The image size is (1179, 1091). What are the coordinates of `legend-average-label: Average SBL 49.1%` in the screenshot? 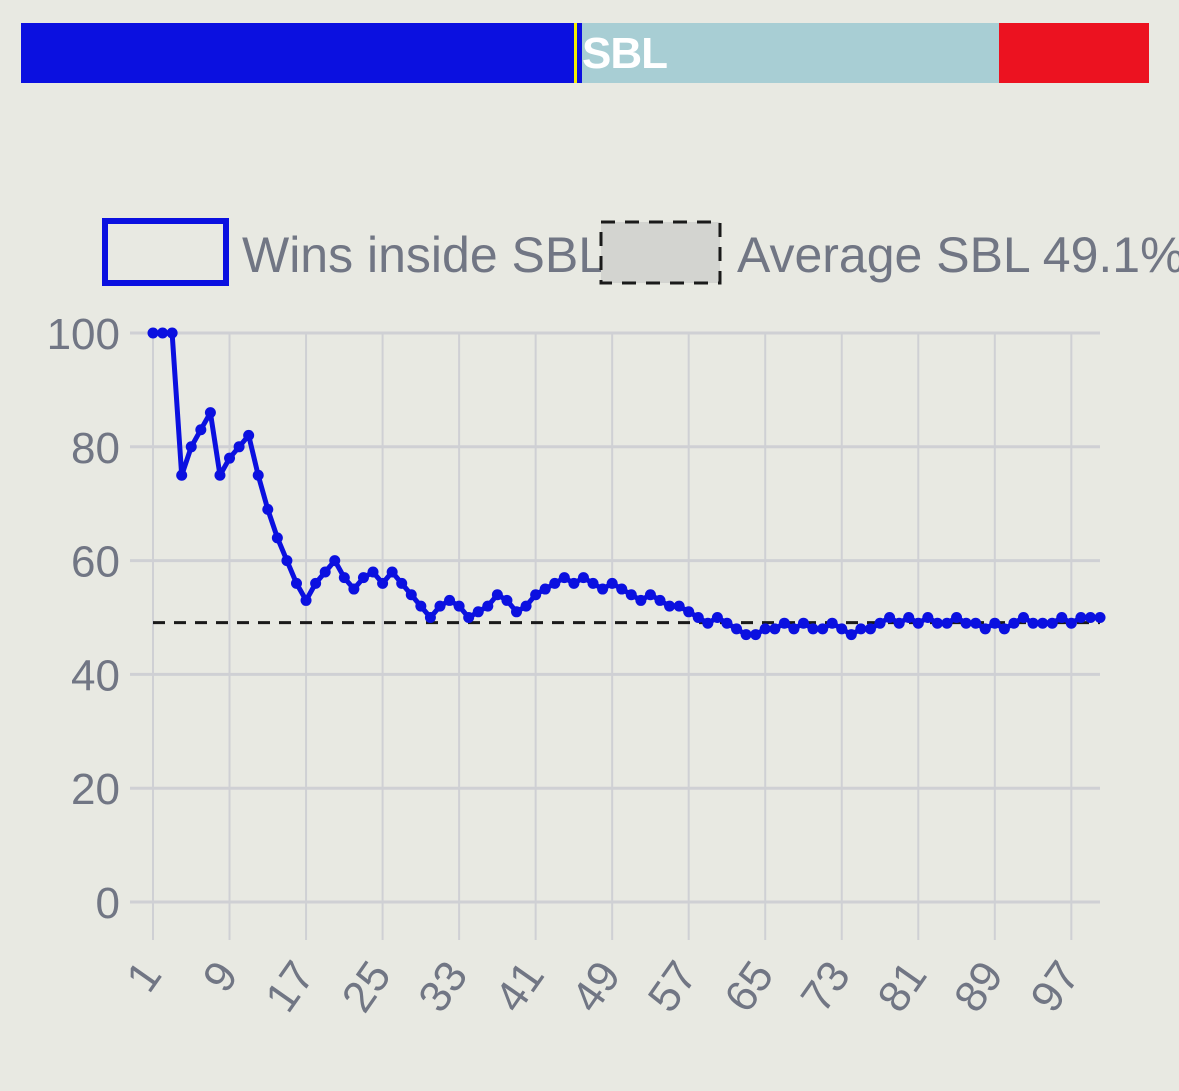 It's located at (958, 255).